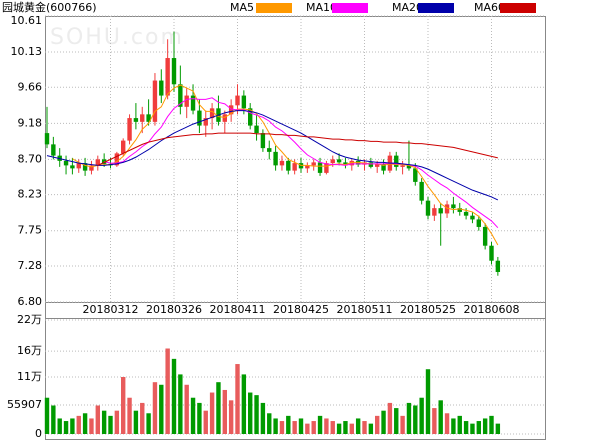 The height and width of the screenshot is (444, 600). I want to click on x-tick-label: 20180411, so click(238, 309).